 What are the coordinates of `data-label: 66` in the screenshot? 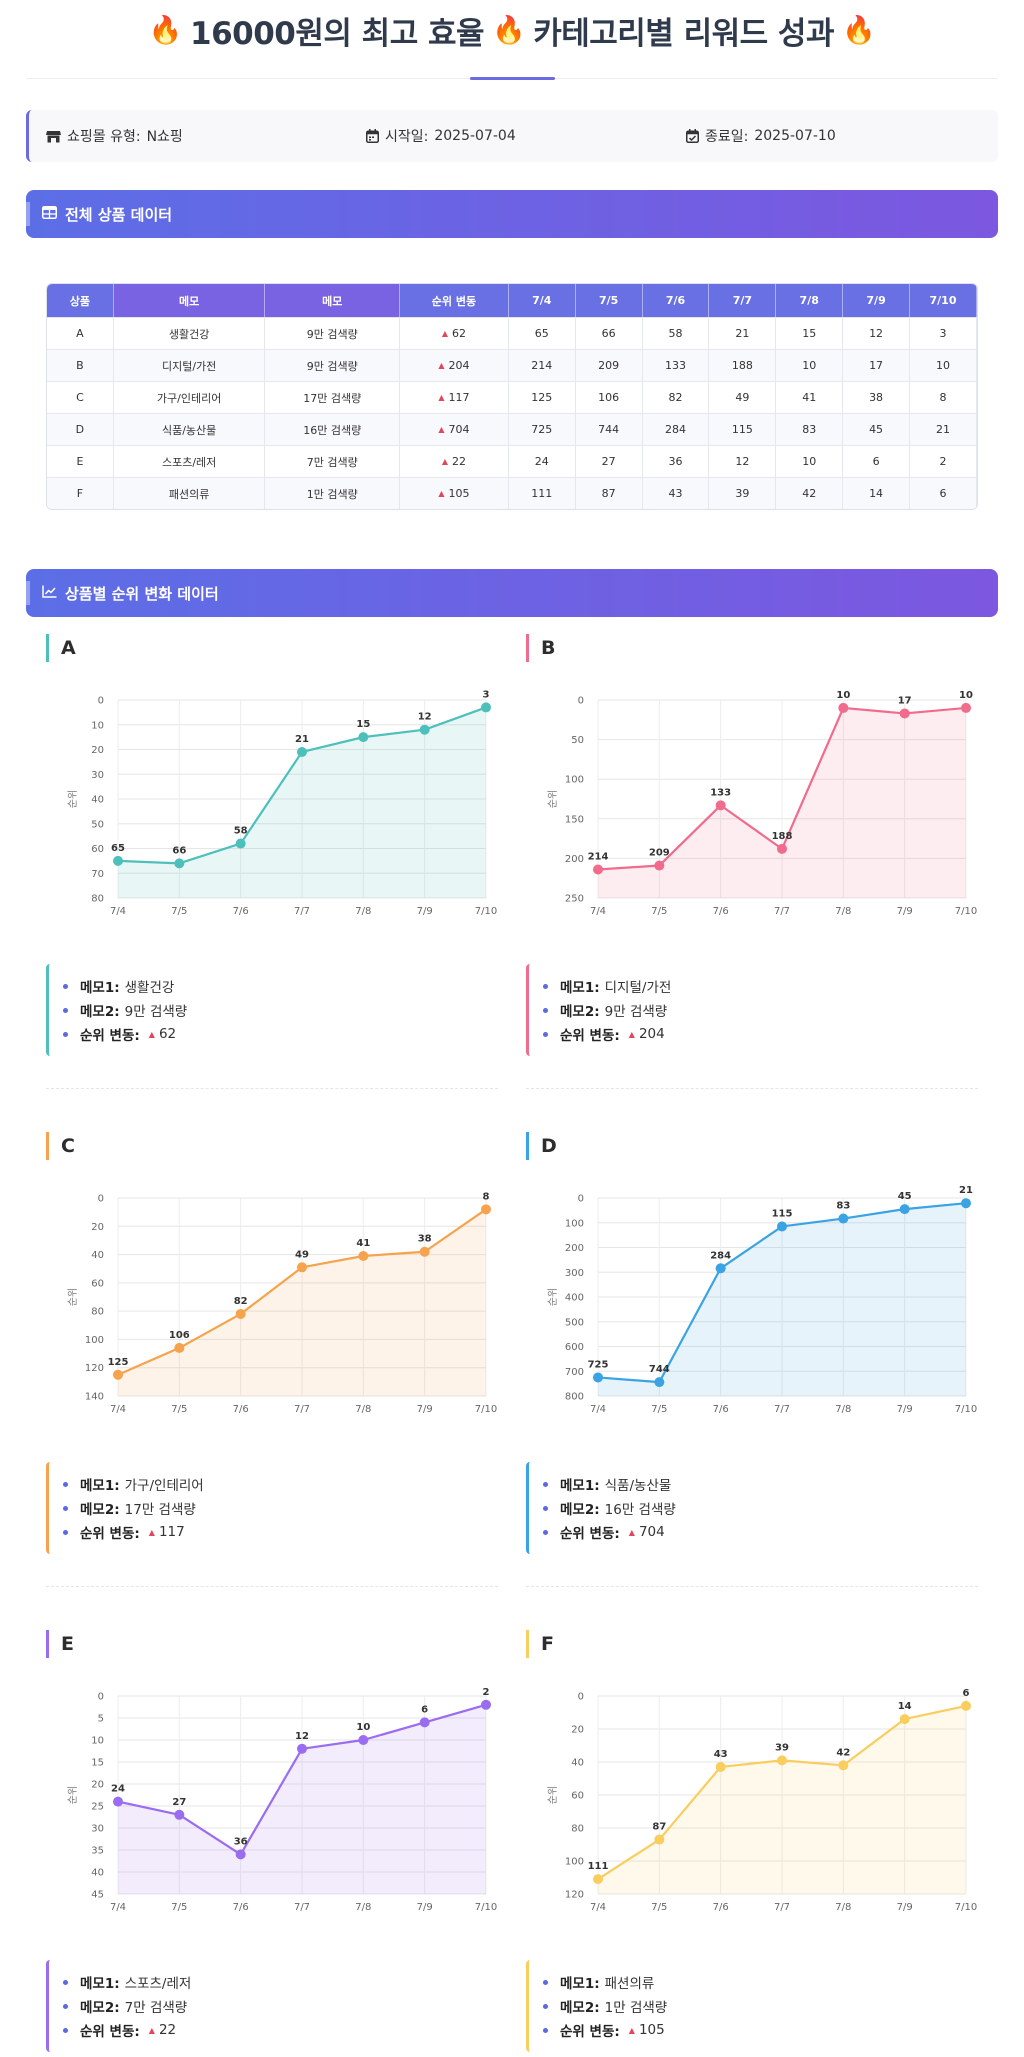 It's located at (179, 850).